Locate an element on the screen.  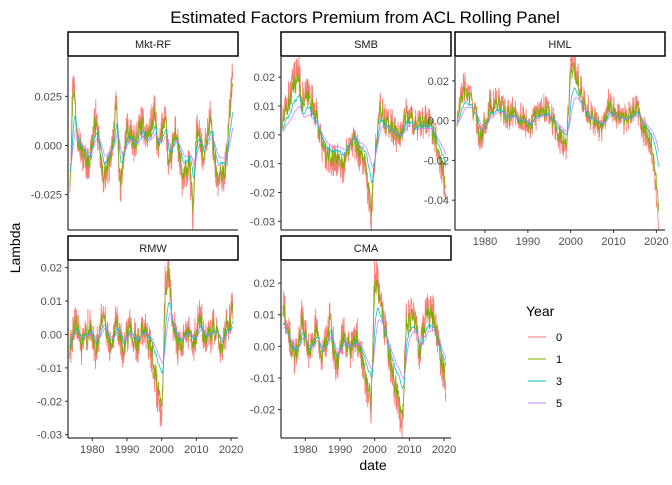
panel-mkt-rf: Mkt-RF -0.025 0.000 0.025 is located at coordinates (135, 131).